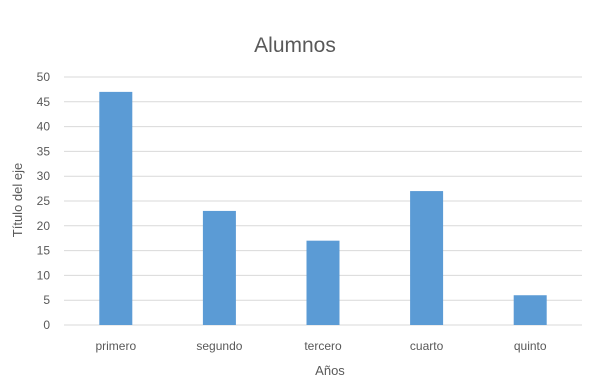 The image size is (590, 379). Describe the element at coordinates (44, 102) in the screenshot. I see `y-tick-label: 45` at that location.